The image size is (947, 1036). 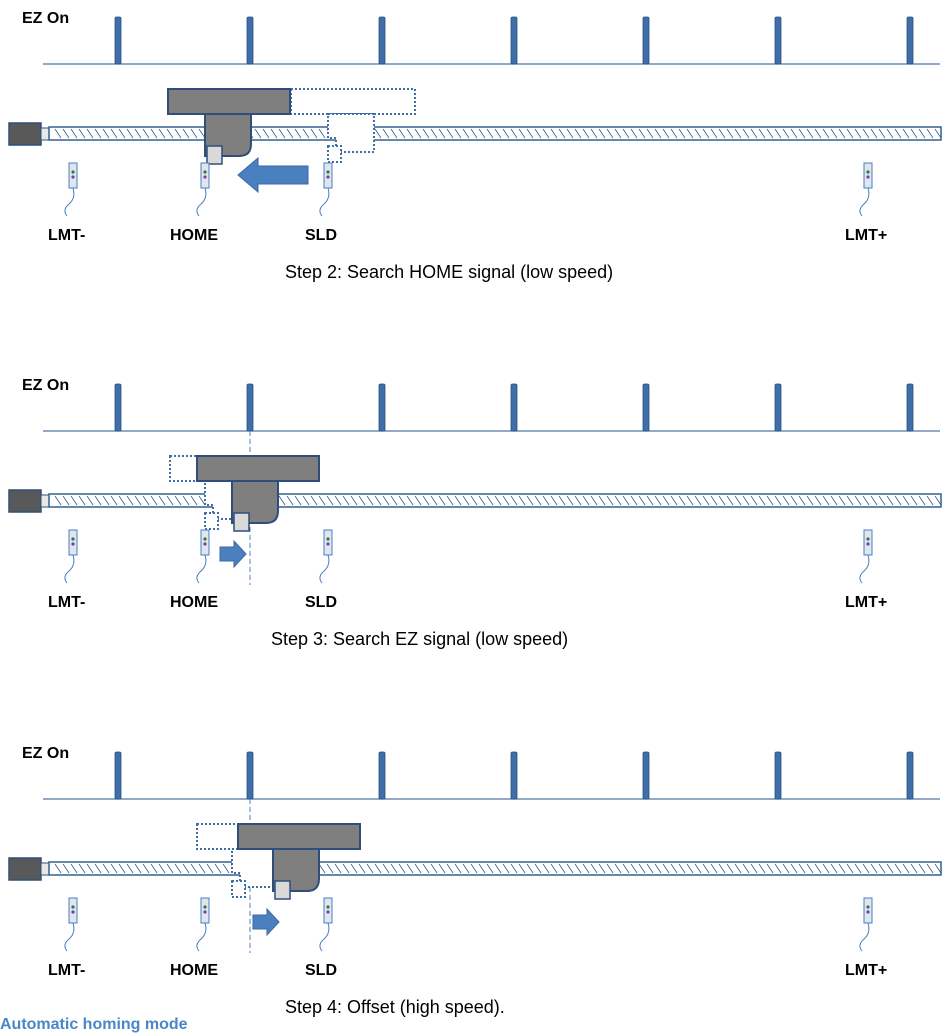 I want to click on step-caption: Step 4: Offset (high speed)., so click(x=395, y=1007).